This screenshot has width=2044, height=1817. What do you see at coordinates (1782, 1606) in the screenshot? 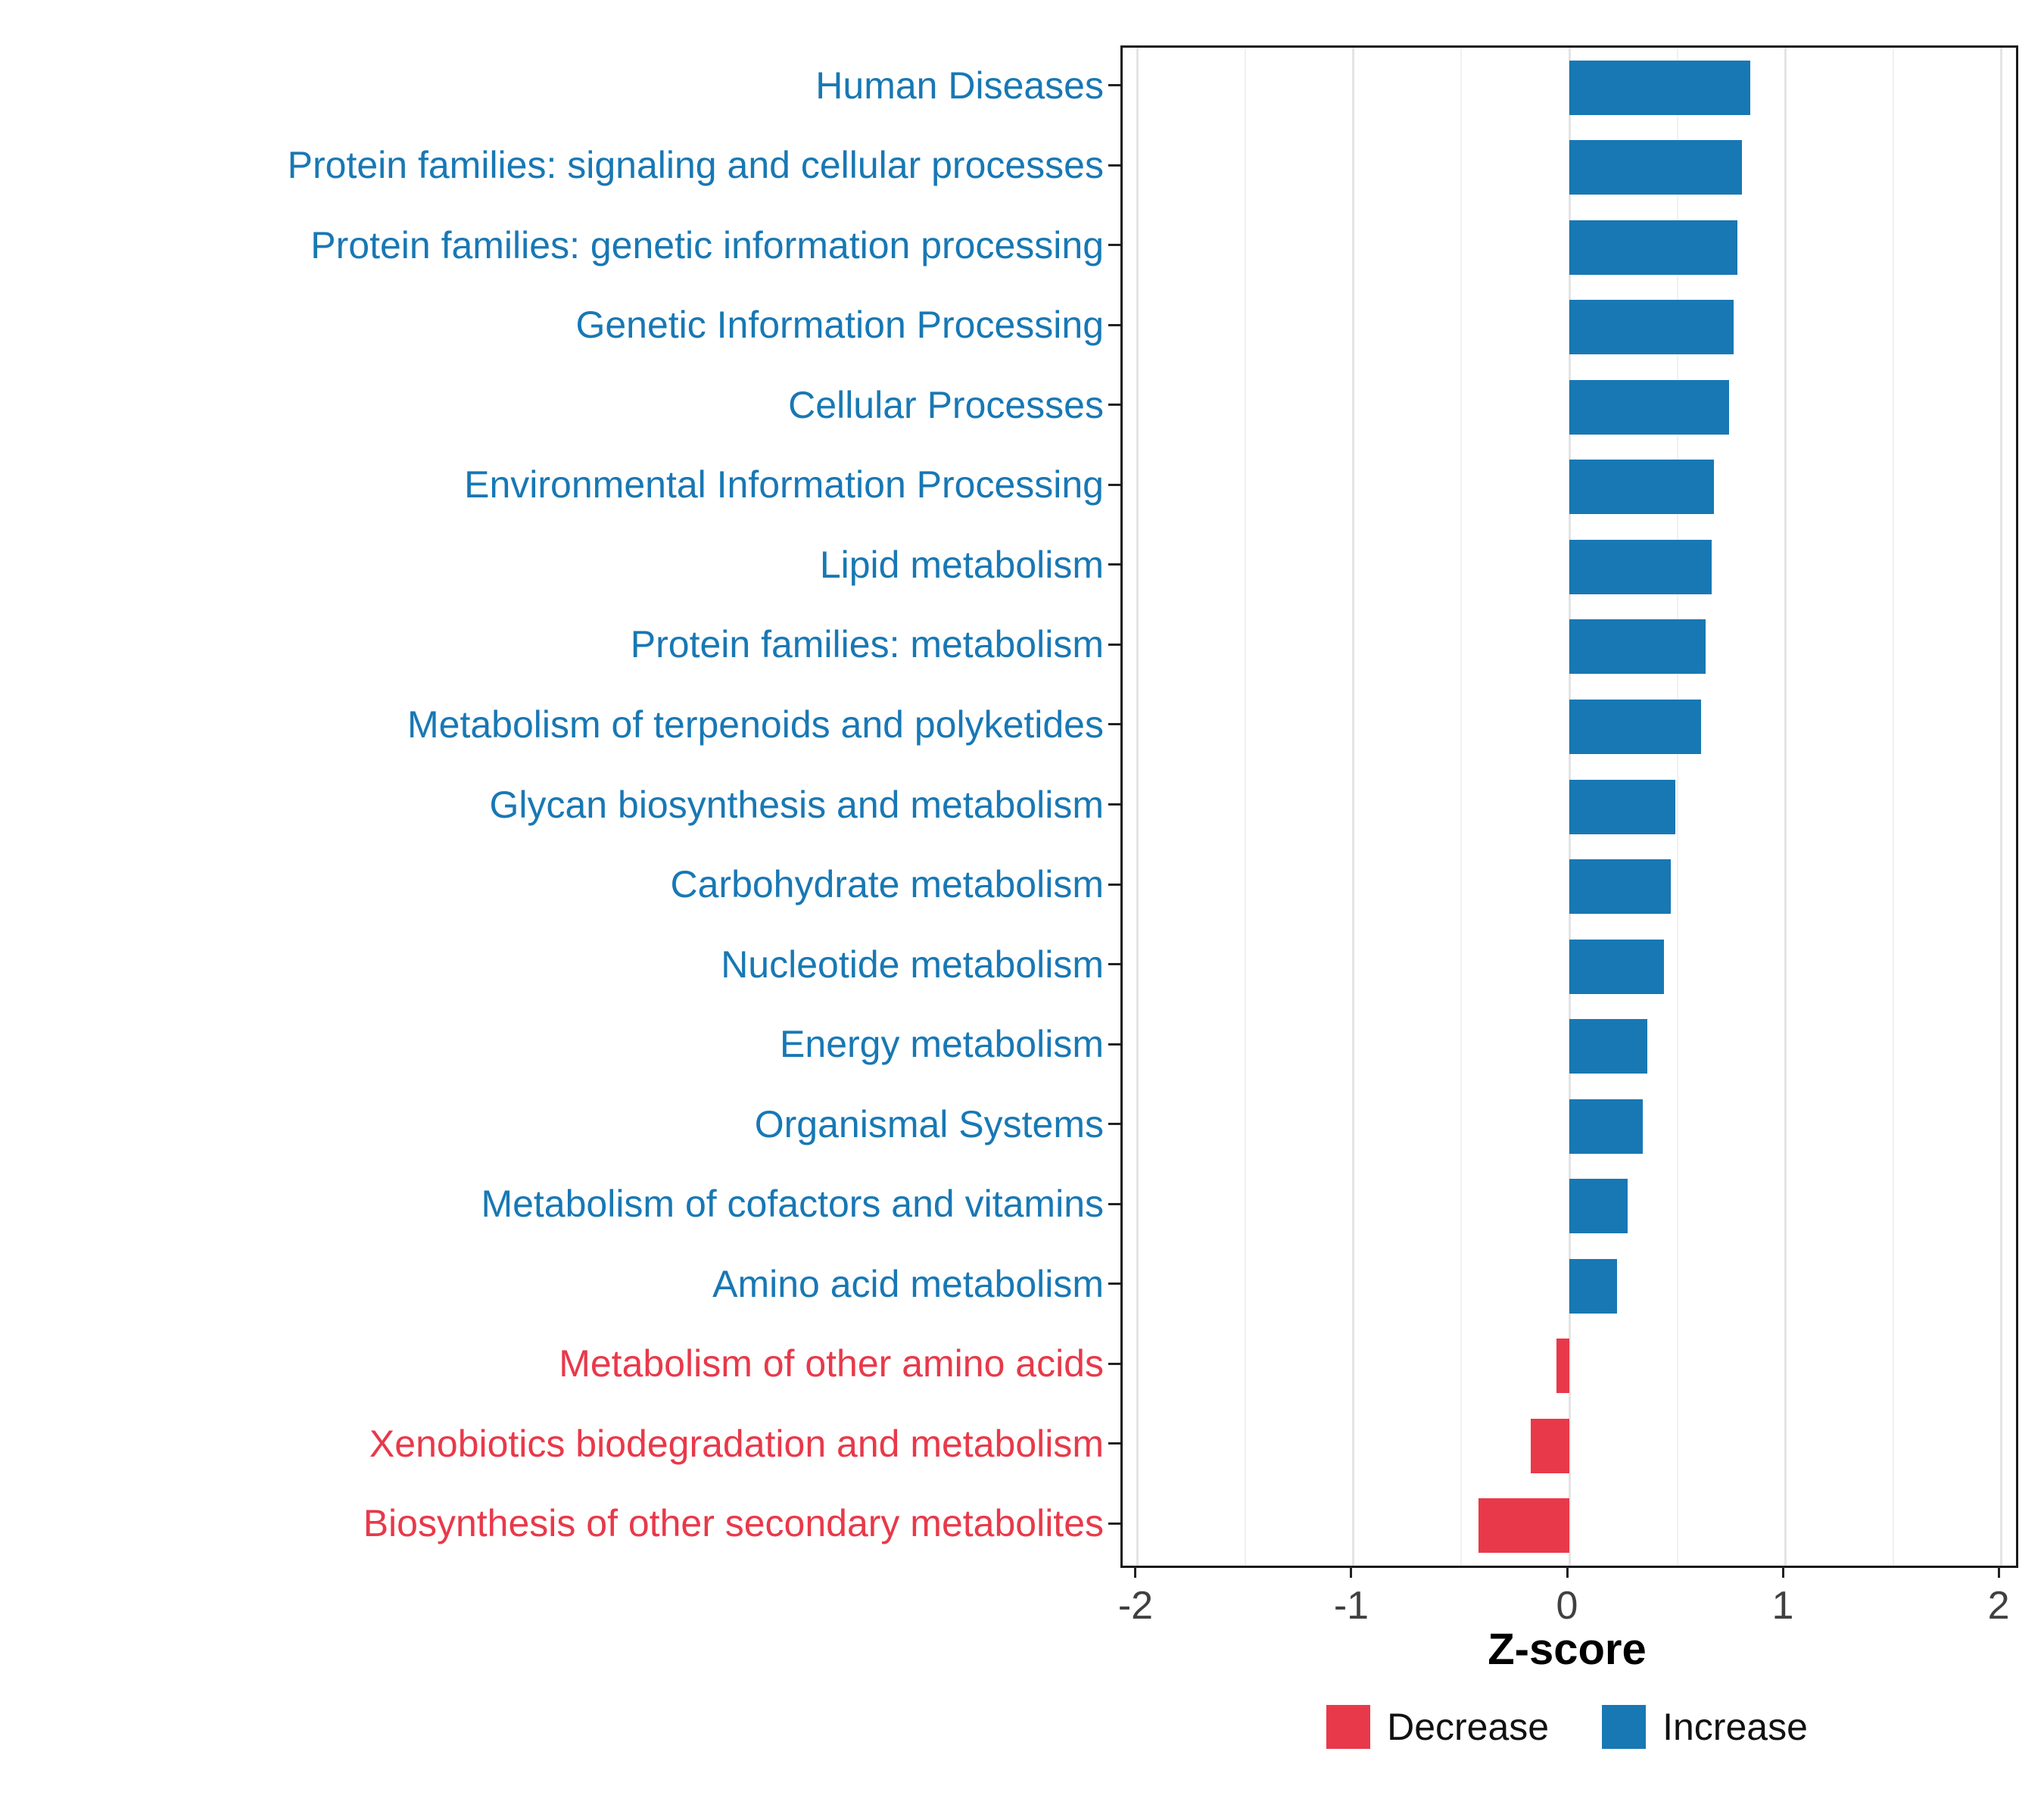
I see `x-axis-tick-label: 1` at bounding box center [1782, 1606].